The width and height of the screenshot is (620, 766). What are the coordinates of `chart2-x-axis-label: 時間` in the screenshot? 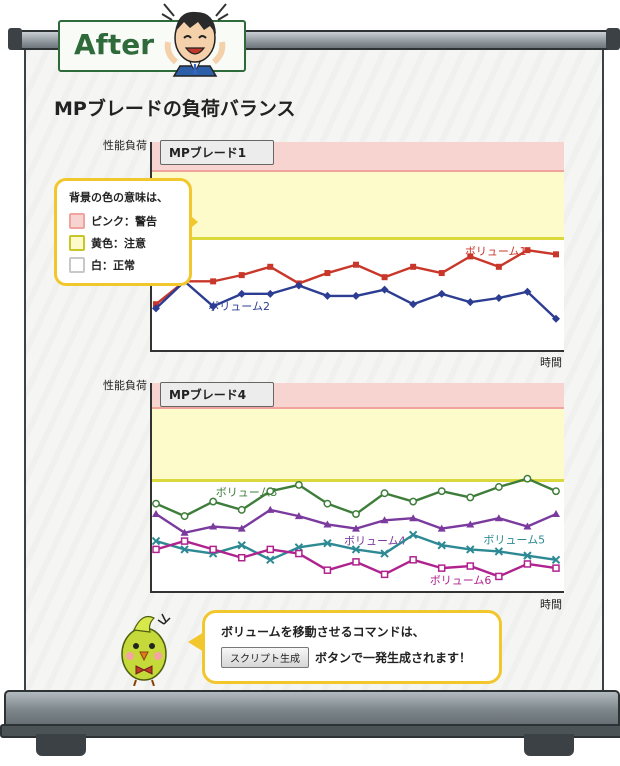 It's located at (551, 604).